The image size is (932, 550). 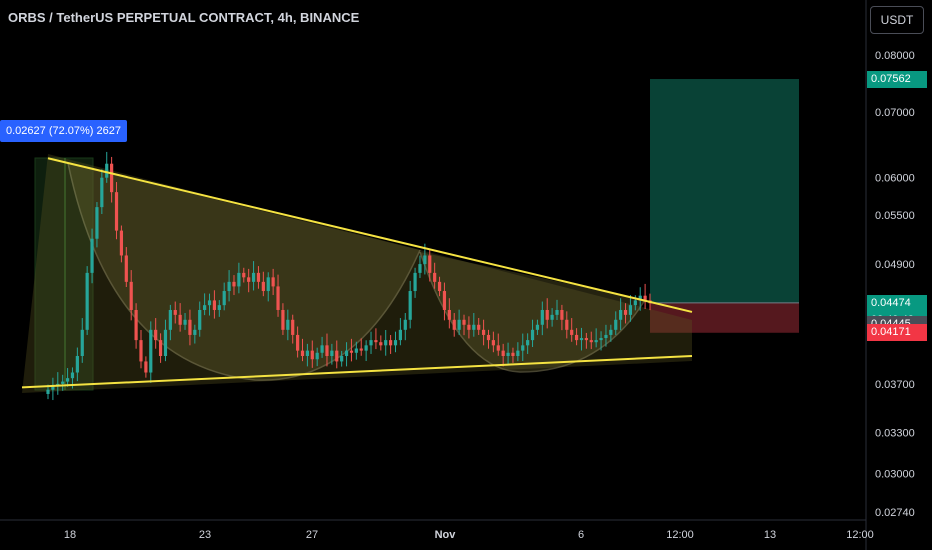 What do you see at coordinates (895, 434) in the screenshot?
I see `y-tick-label: 0.03300` at bounding box center [895, 434].